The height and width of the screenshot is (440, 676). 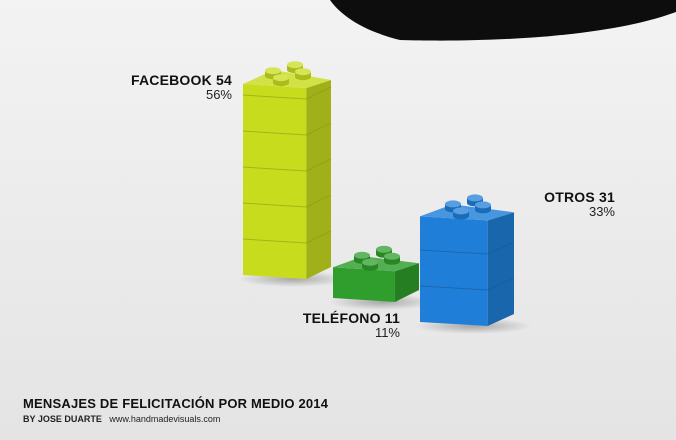 I want to click on bar-label-otros: OTROS 31 33%, so click(x=565, y=204).